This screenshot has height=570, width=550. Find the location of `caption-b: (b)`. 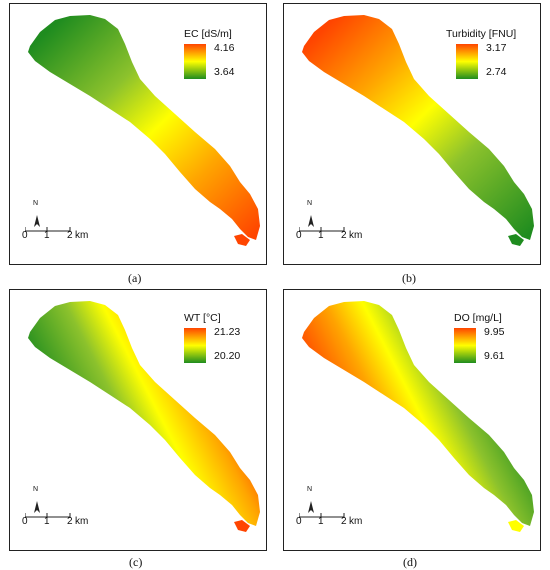

caption-b: (b) is located at coordinates (409, 278).